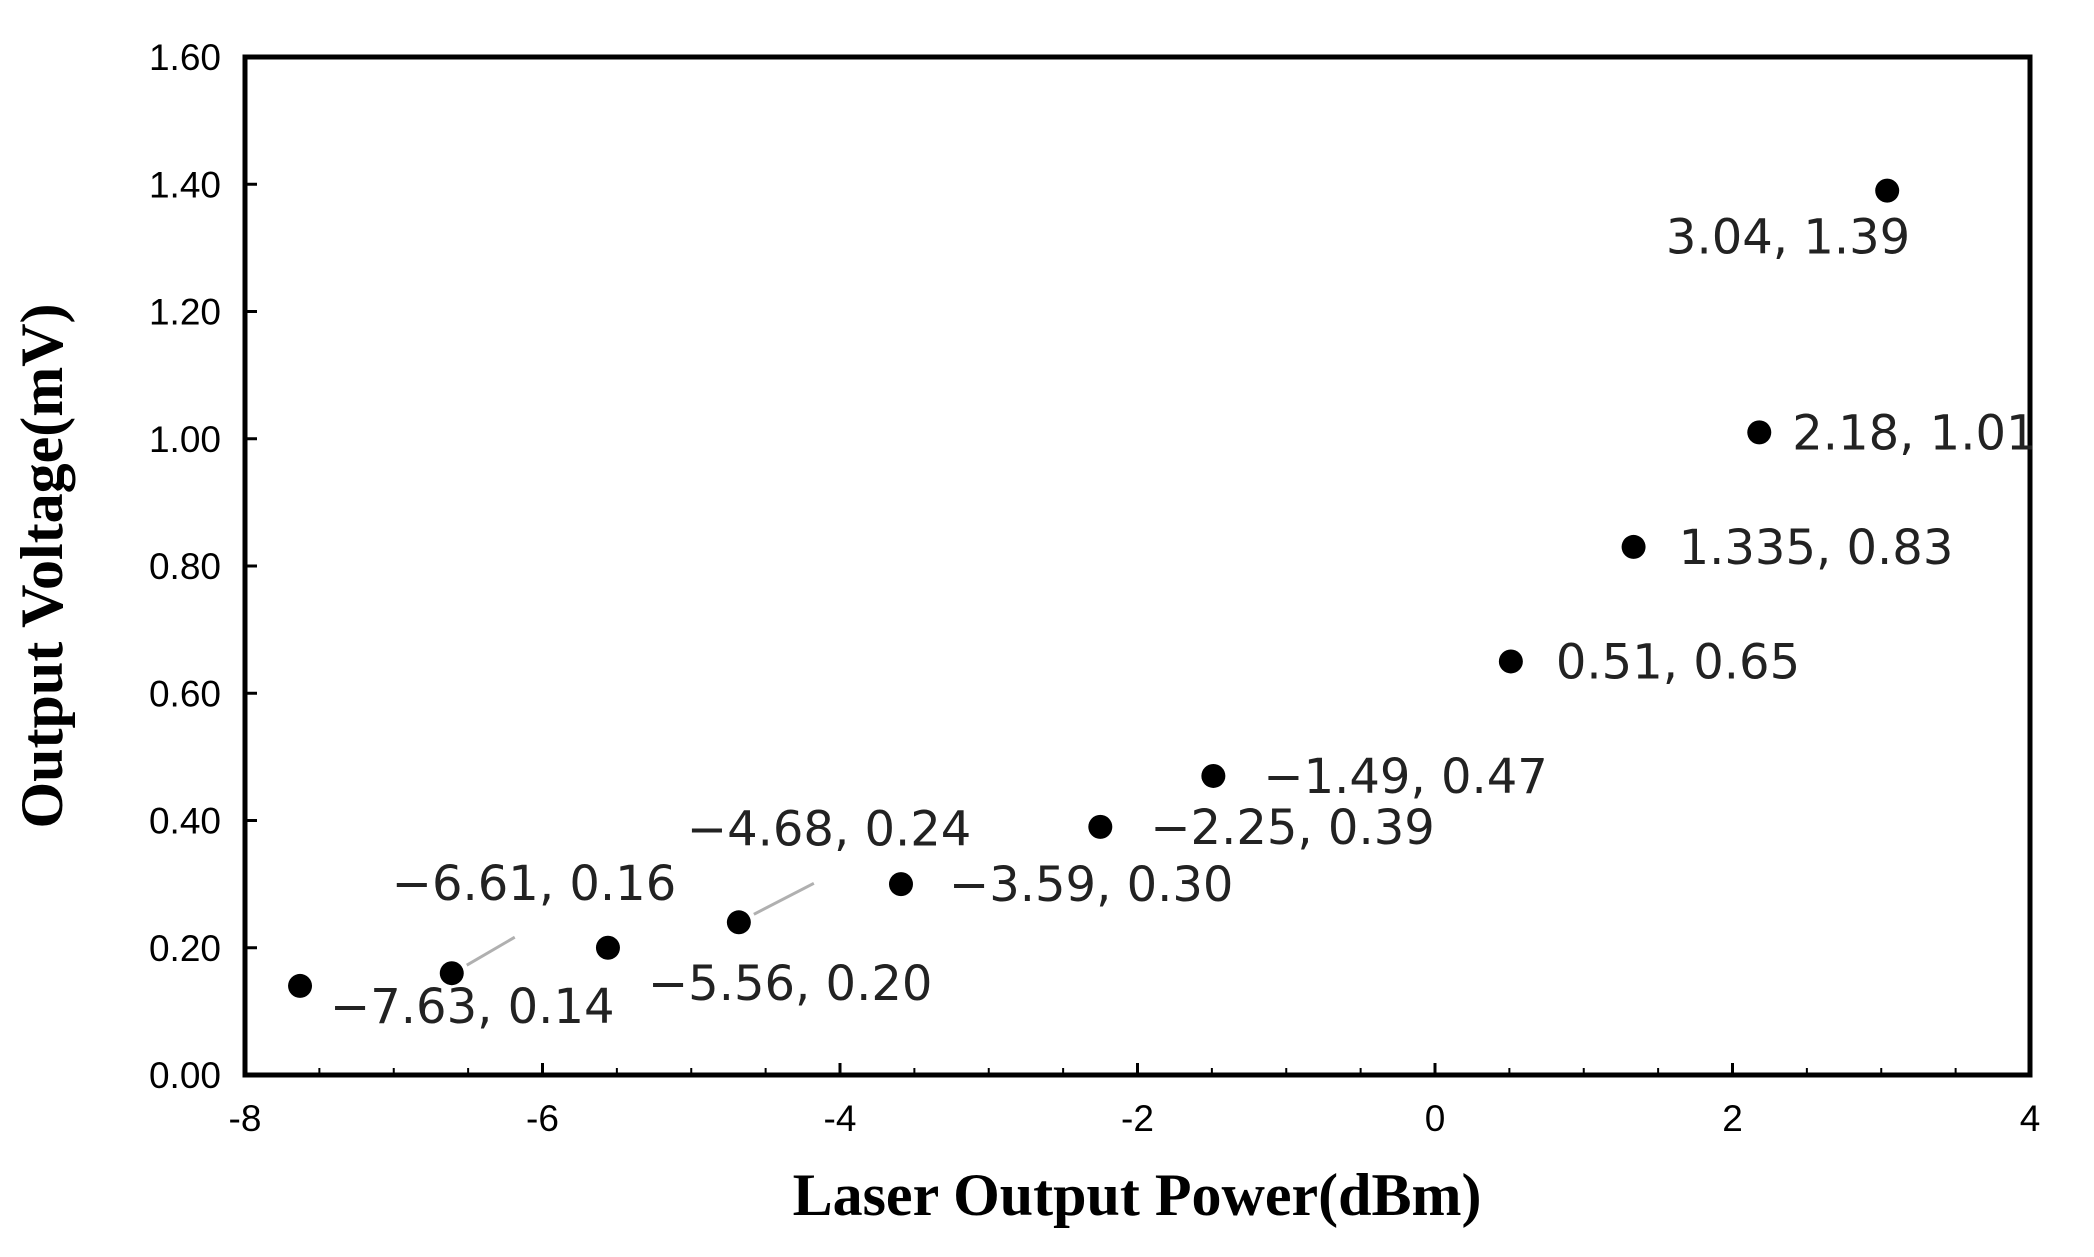  I want to click on x-tick-label: 4, so click(2030, 1118).